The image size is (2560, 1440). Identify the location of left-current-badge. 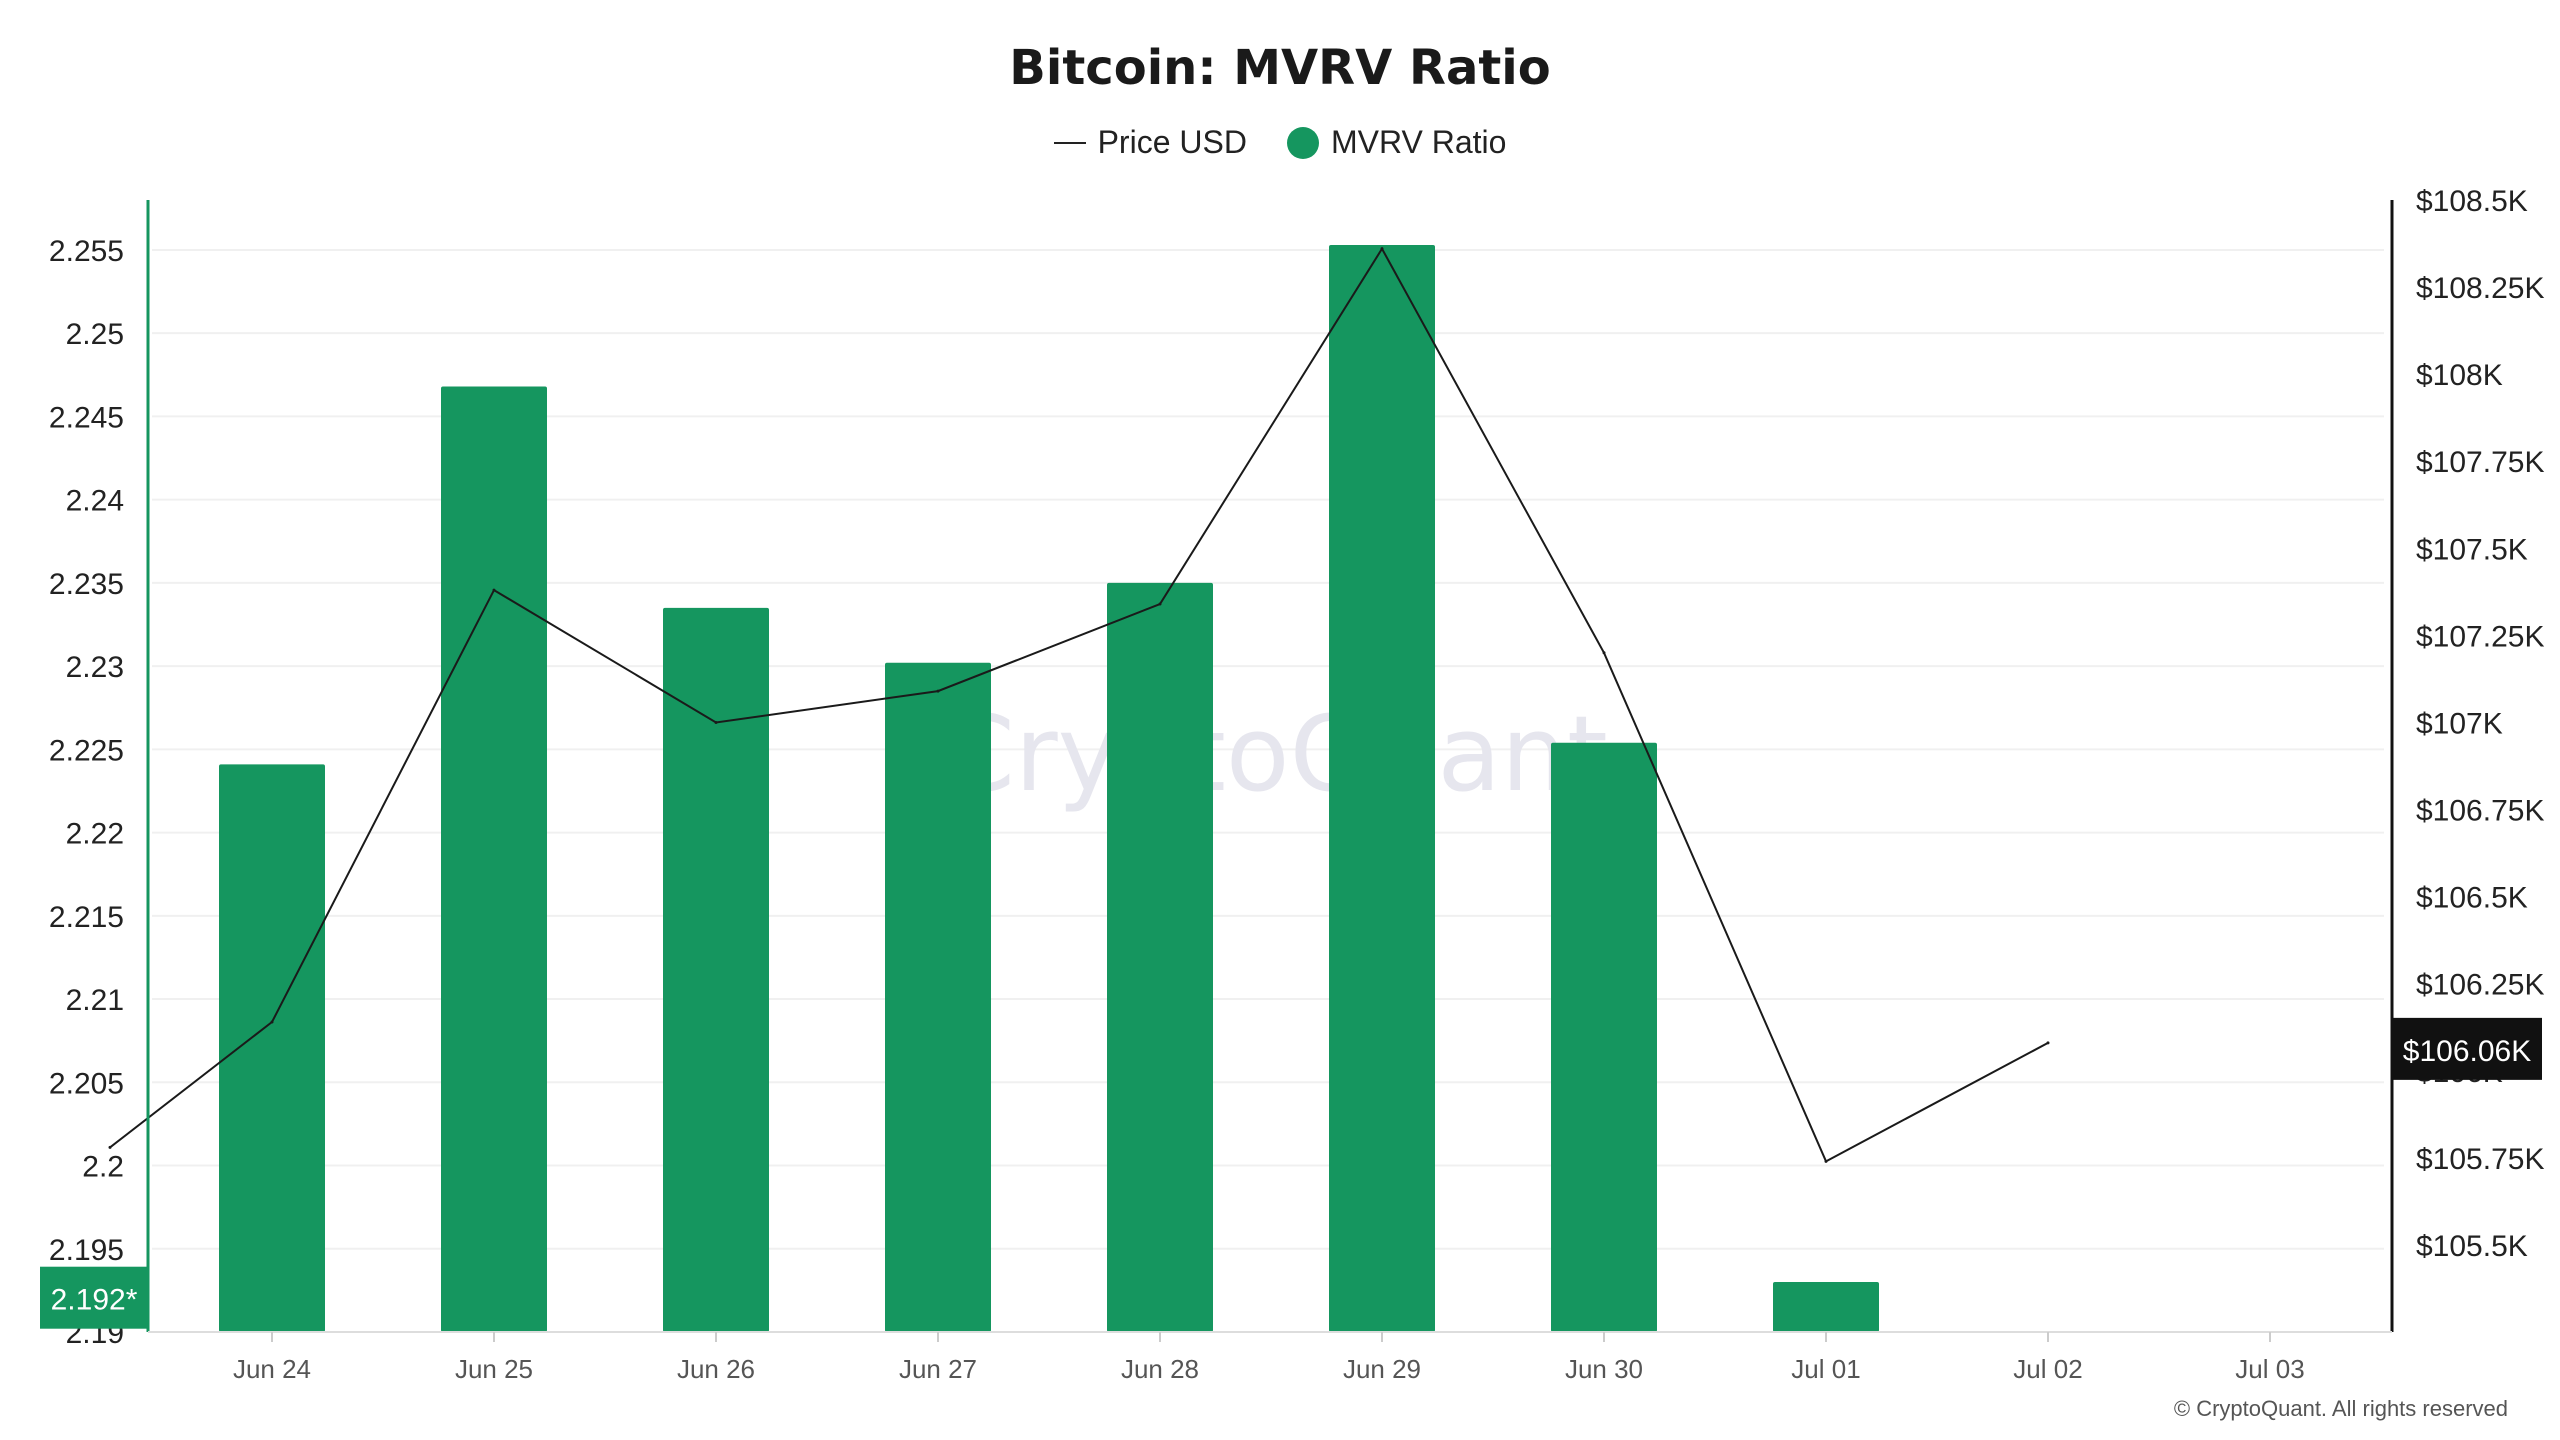
(94, 1297).